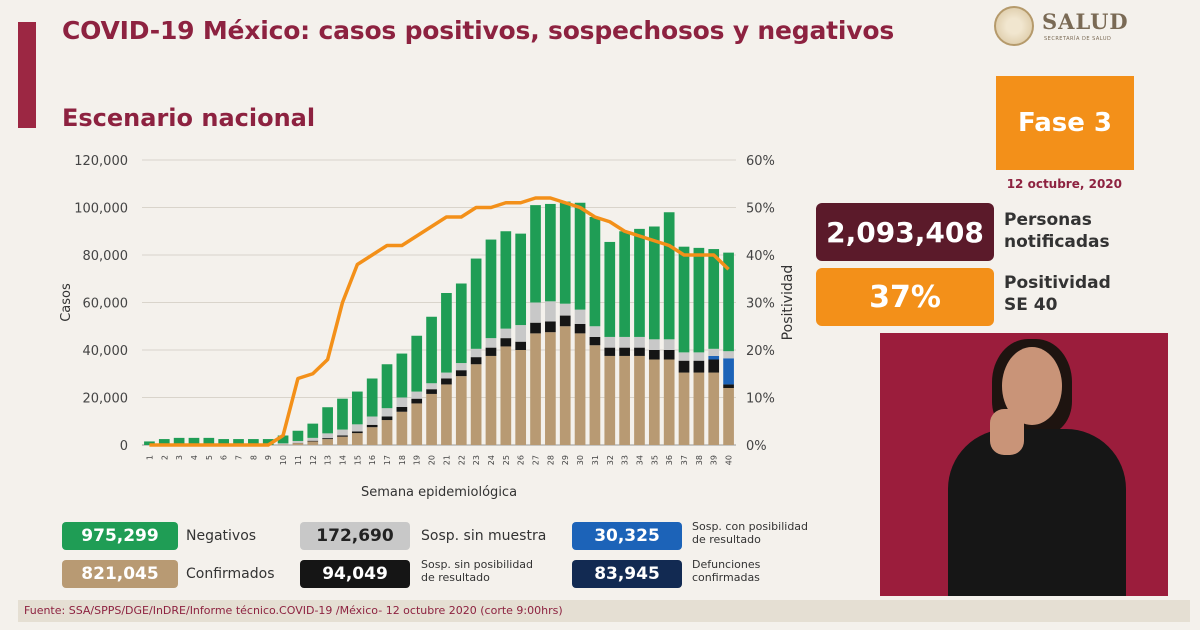 This screenshot has height=630, width=1200. I want to click on interpreter-body, so click(1037, 512).